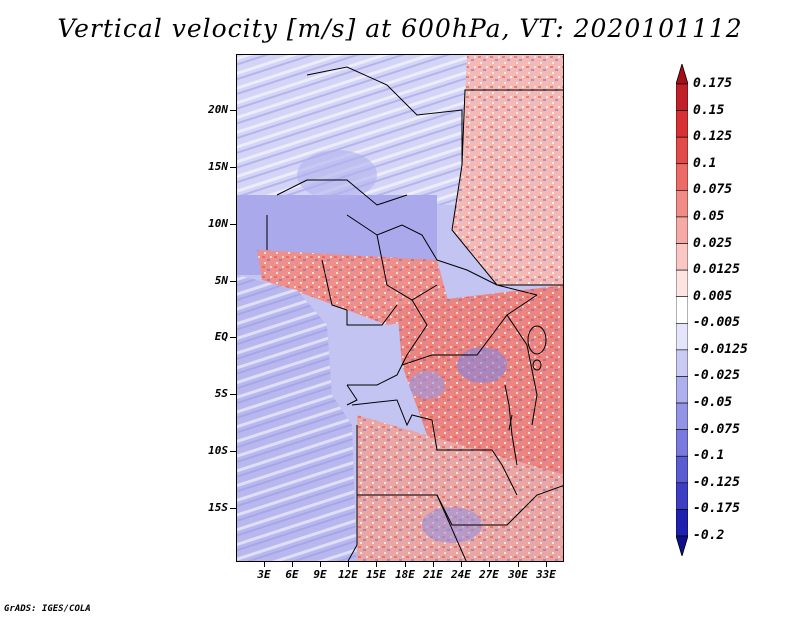 The width and height of the screenshot is (800, 618). Describe the element at coordinates (716, 509) in the screenshot. I see `colorbar-label: -0.175` at that location.